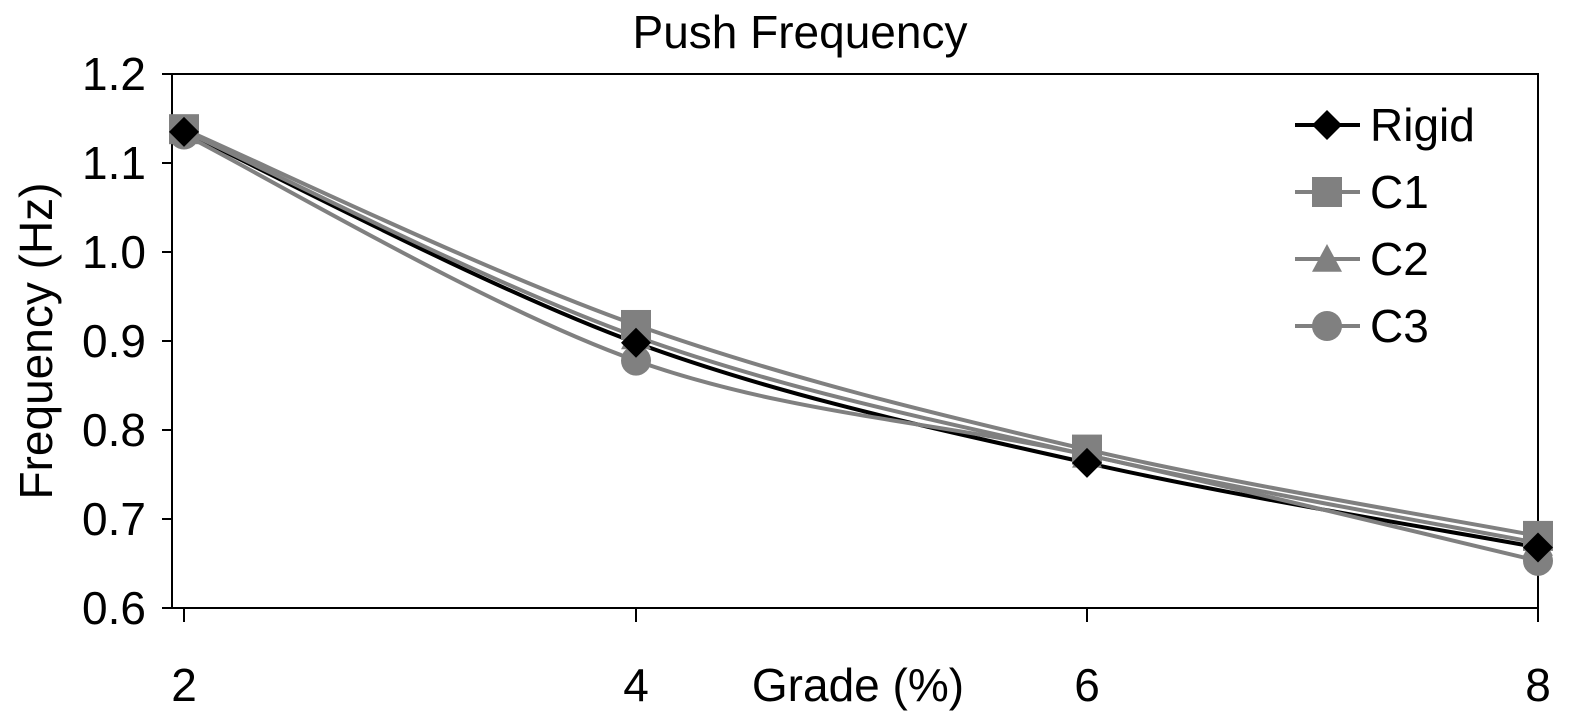 The width and height of the screenshot is (1585, 719). What do you see at coordinates (1399, 192) in the screenshot?
I see `legend-label-c1: C1` at bounding box center [1399, 192].